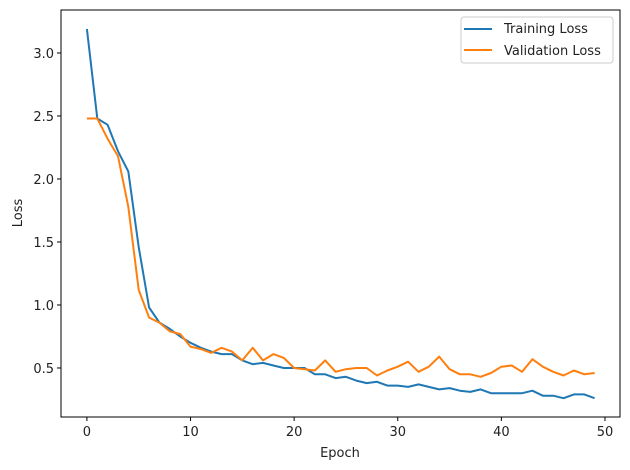 This screenshot has height=470, width=630. What do you see at coordinates (340, 453) in the screenshot?
I see `x-axis-label: Epoch` at bounding box center [340, 453].